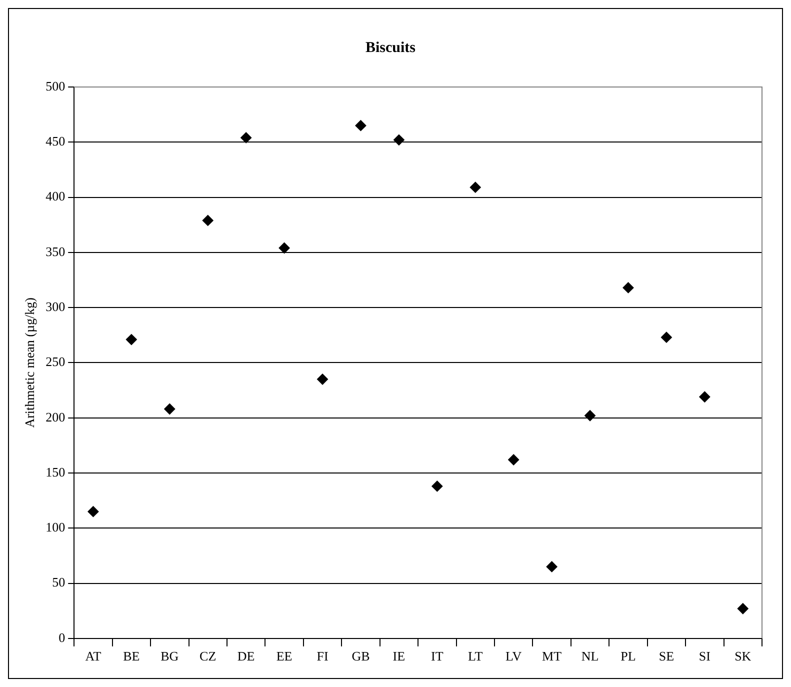 The image size is (791, 687). What do you see at coordinates (59, 582) in the screenshot?
I see `y-tick-label: 50` at bounding box center [59, 582].